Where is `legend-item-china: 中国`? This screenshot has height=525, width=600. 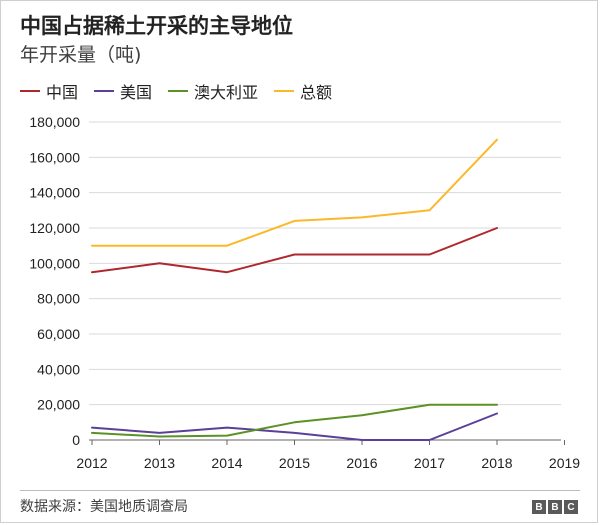 legend-item-china: 中国 is located at coordinates (49, 91).